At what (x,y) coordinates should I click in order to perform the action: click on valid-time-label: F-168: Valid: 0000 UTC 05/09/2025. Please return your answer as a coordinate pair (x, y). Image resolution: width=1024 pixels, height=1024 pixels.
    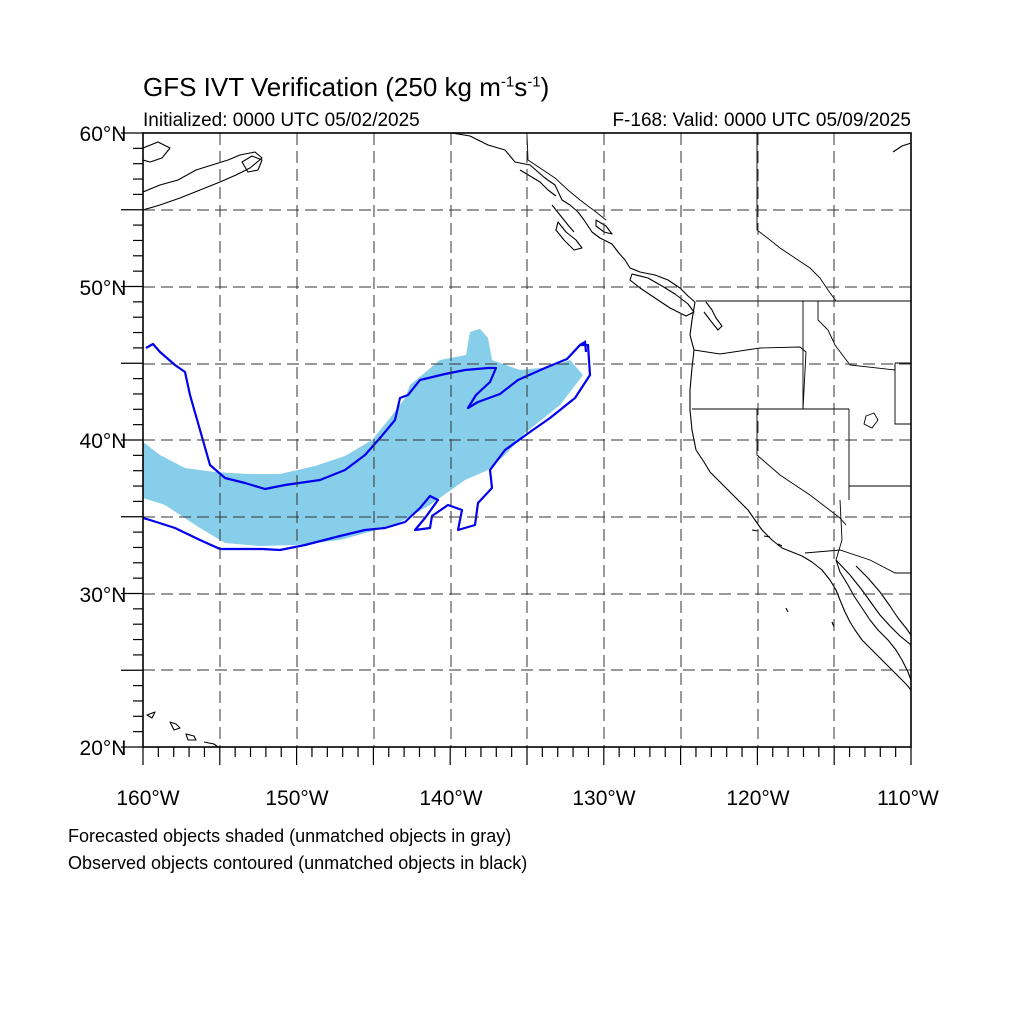
    Looking at the image, I should click on (761, 120).